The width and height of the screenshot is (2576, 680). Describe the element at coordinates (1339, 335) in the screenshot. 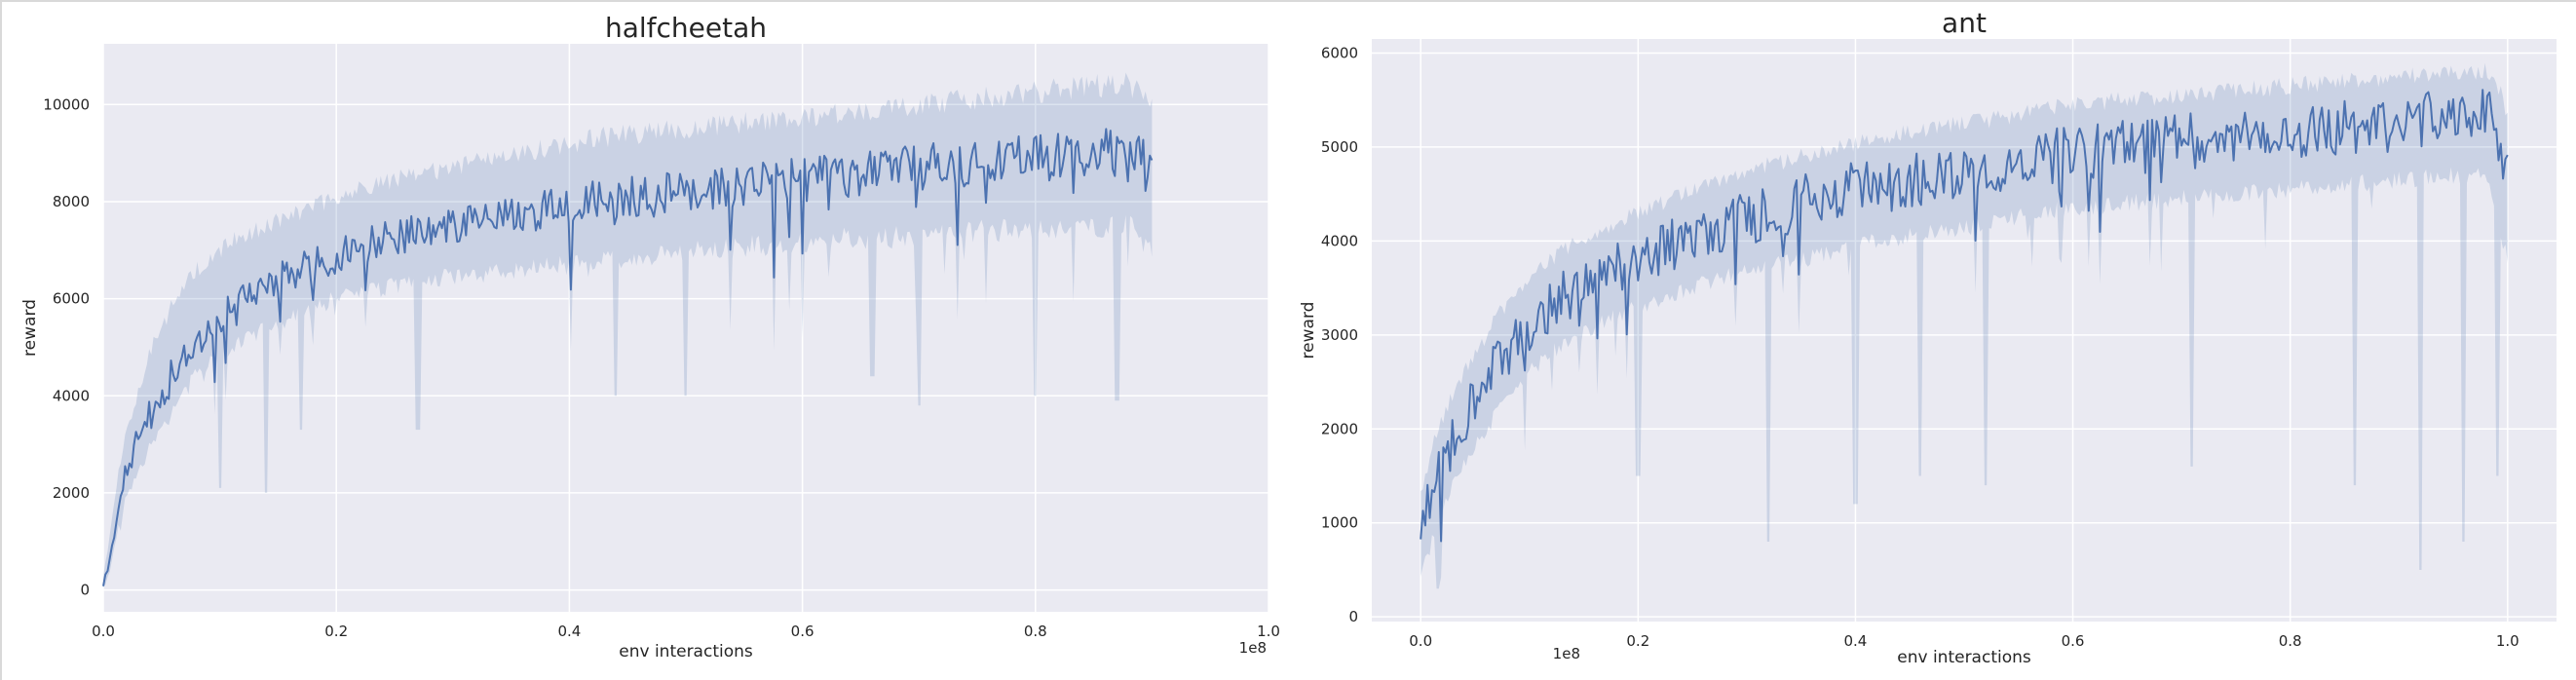

I see `y-tick-label: 3000` at that location.